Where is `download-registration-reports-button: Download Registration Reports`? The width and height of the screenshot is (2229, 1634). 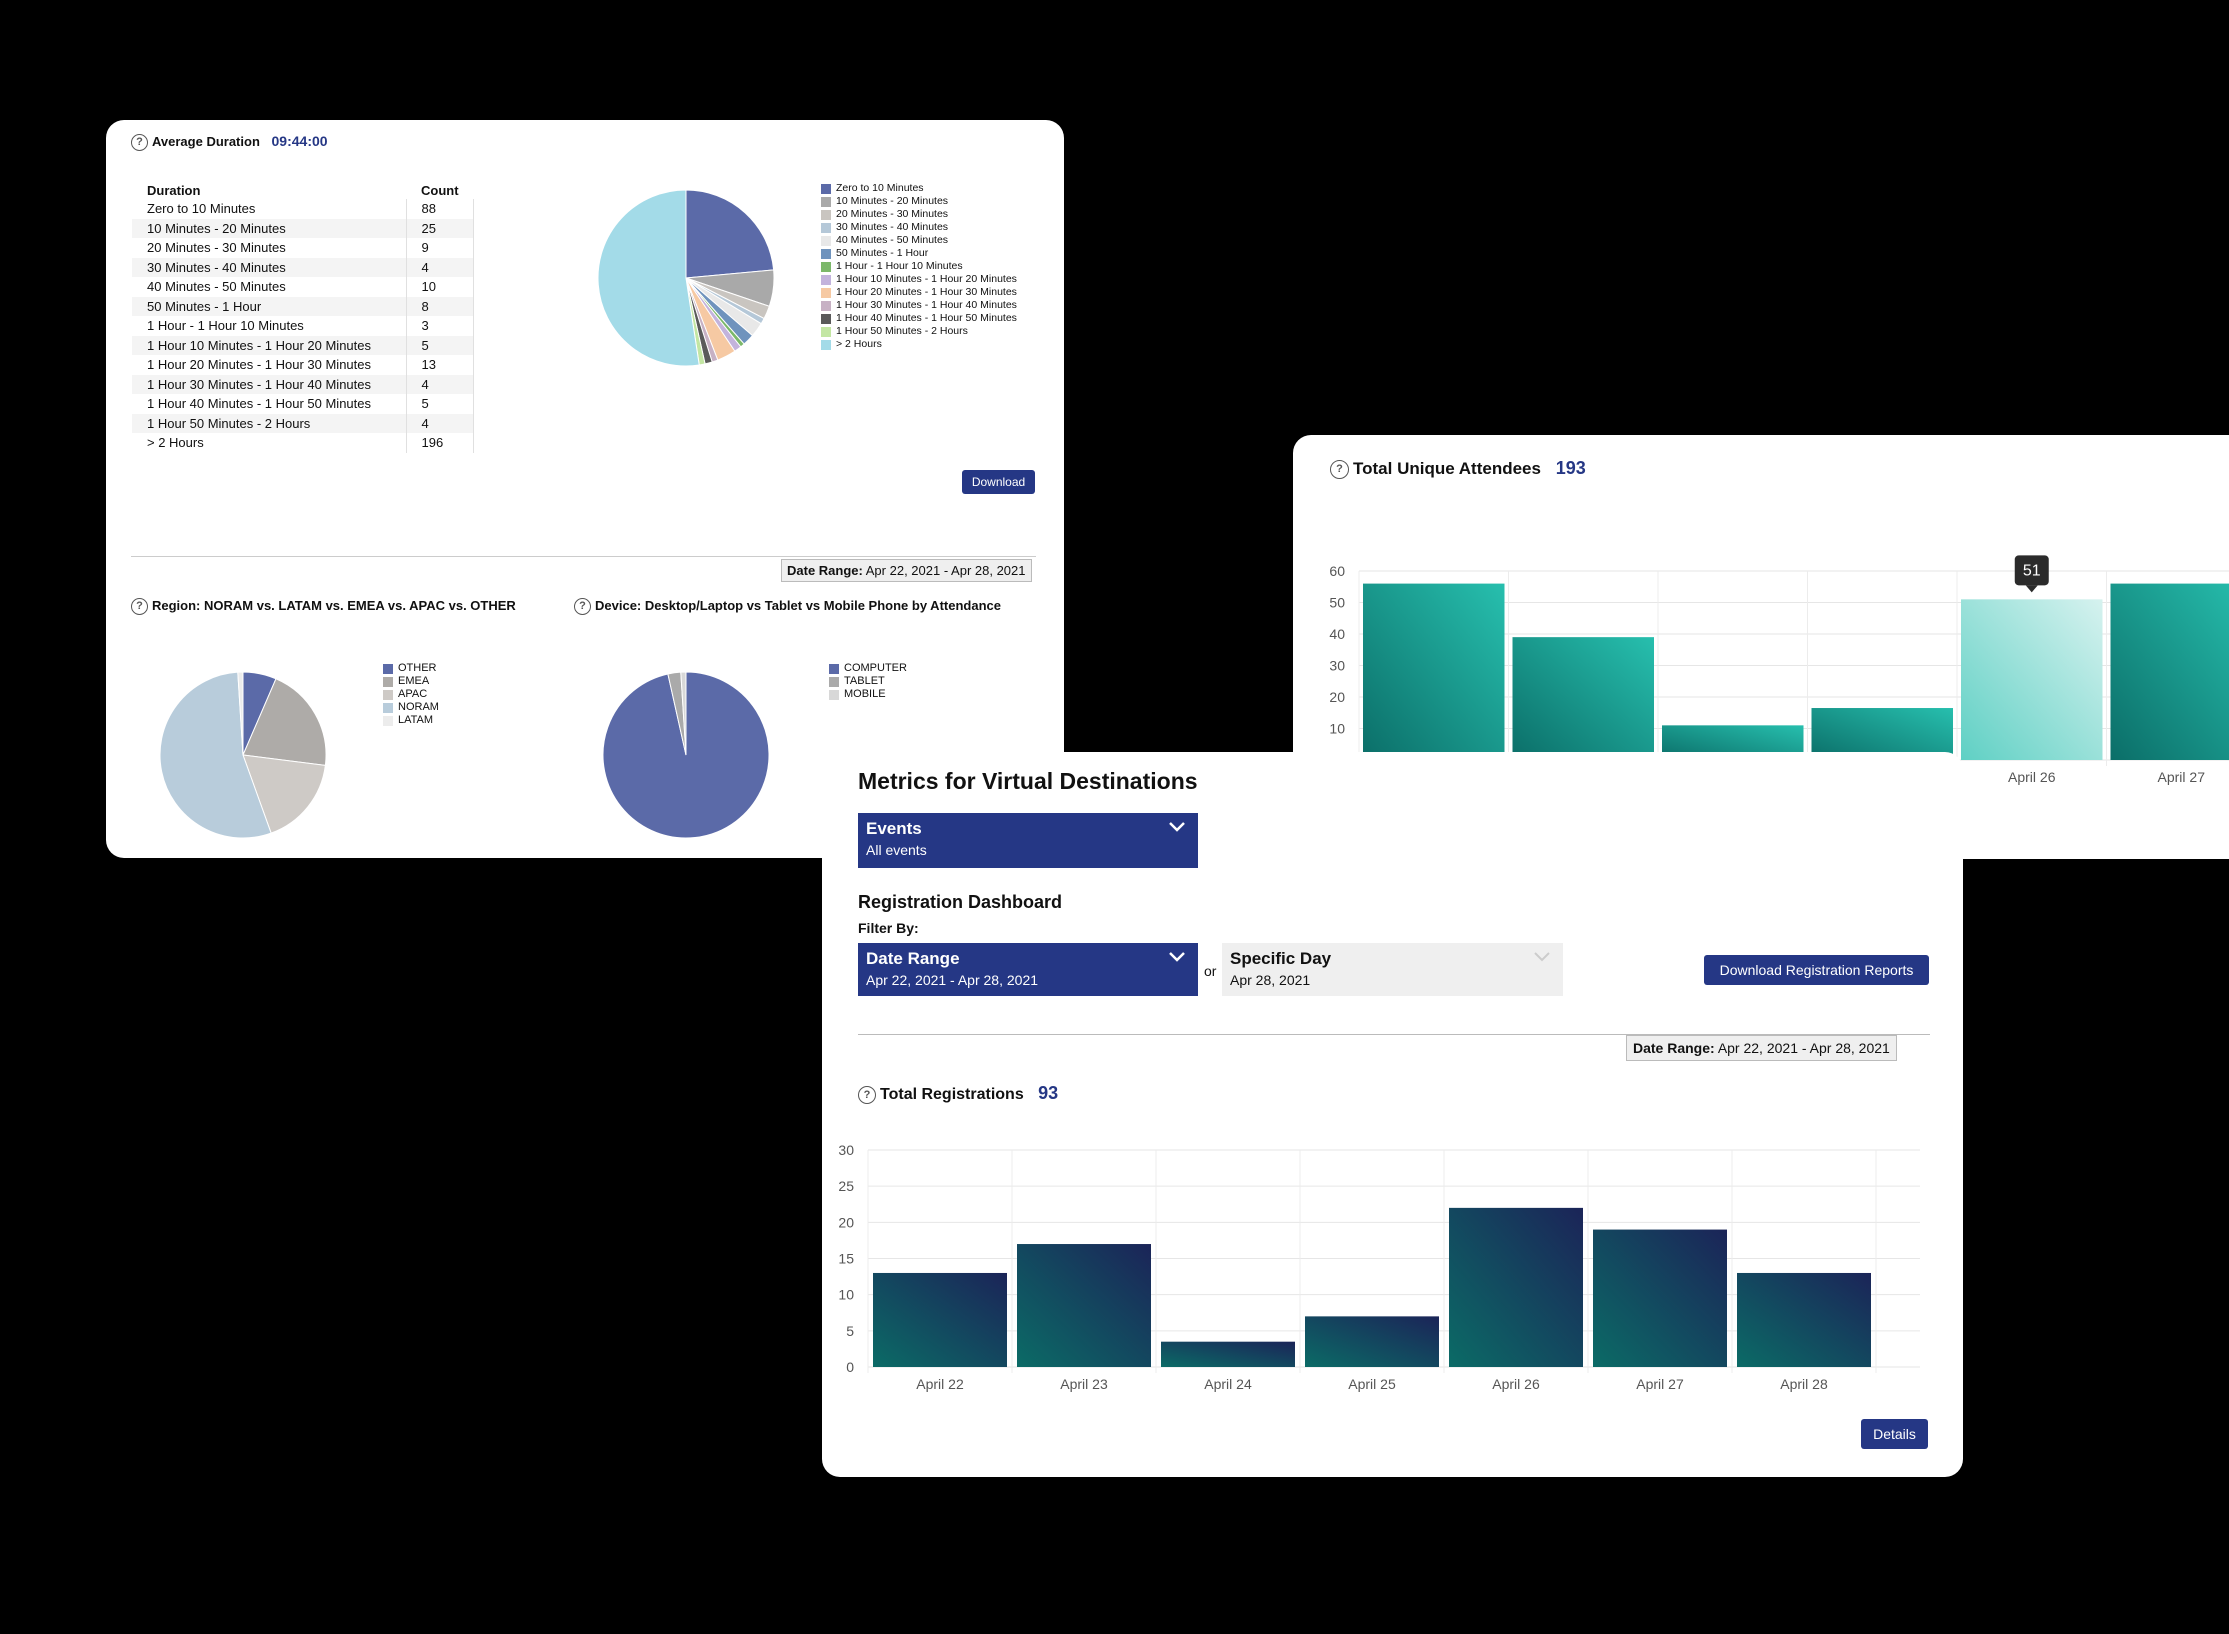
download-registration-reports-button: Download Registration Reports is located at coordinates (1816, 970).